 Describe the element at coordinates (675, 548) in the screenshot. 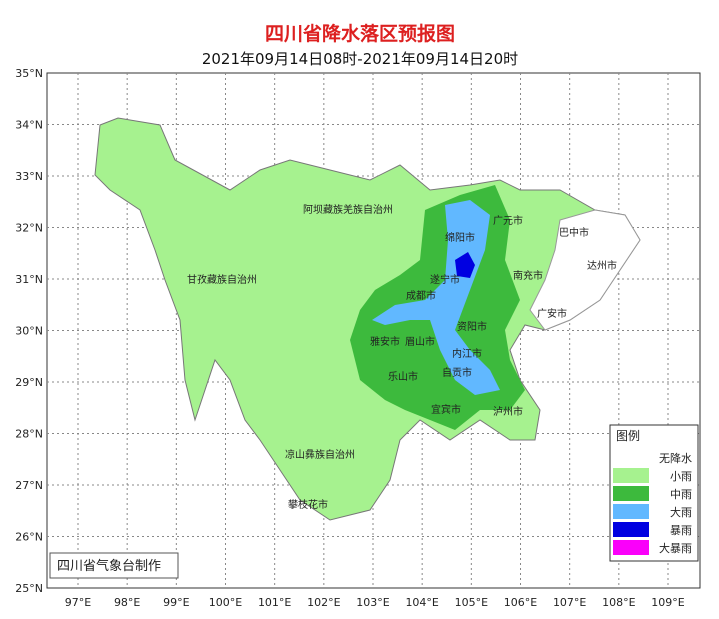

I see `legend-label: 大暴雨` at that location.